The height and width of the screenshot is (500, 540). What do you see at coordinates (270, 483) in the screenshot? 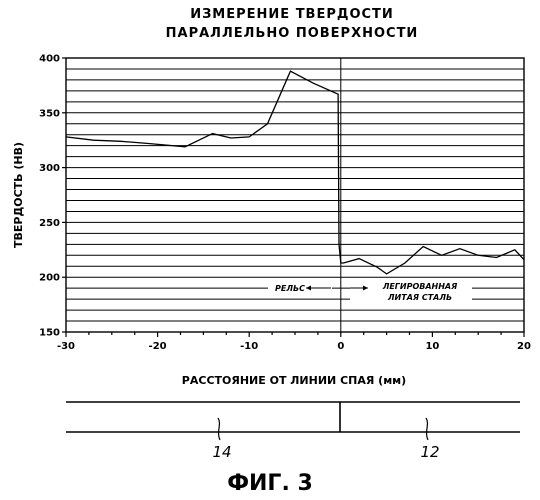
I see `figure-caption: ФИГ. 3` at bounding box center [270, 483].